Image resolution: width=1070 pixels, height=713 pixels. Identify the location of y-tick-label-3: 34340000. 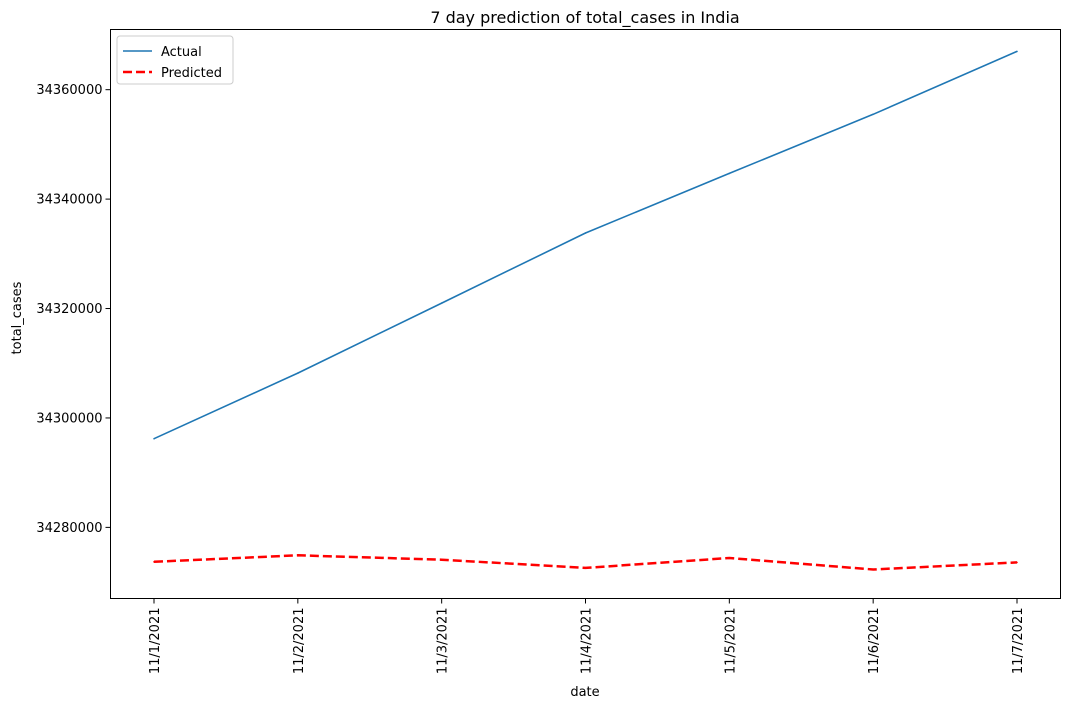
(69, 200).